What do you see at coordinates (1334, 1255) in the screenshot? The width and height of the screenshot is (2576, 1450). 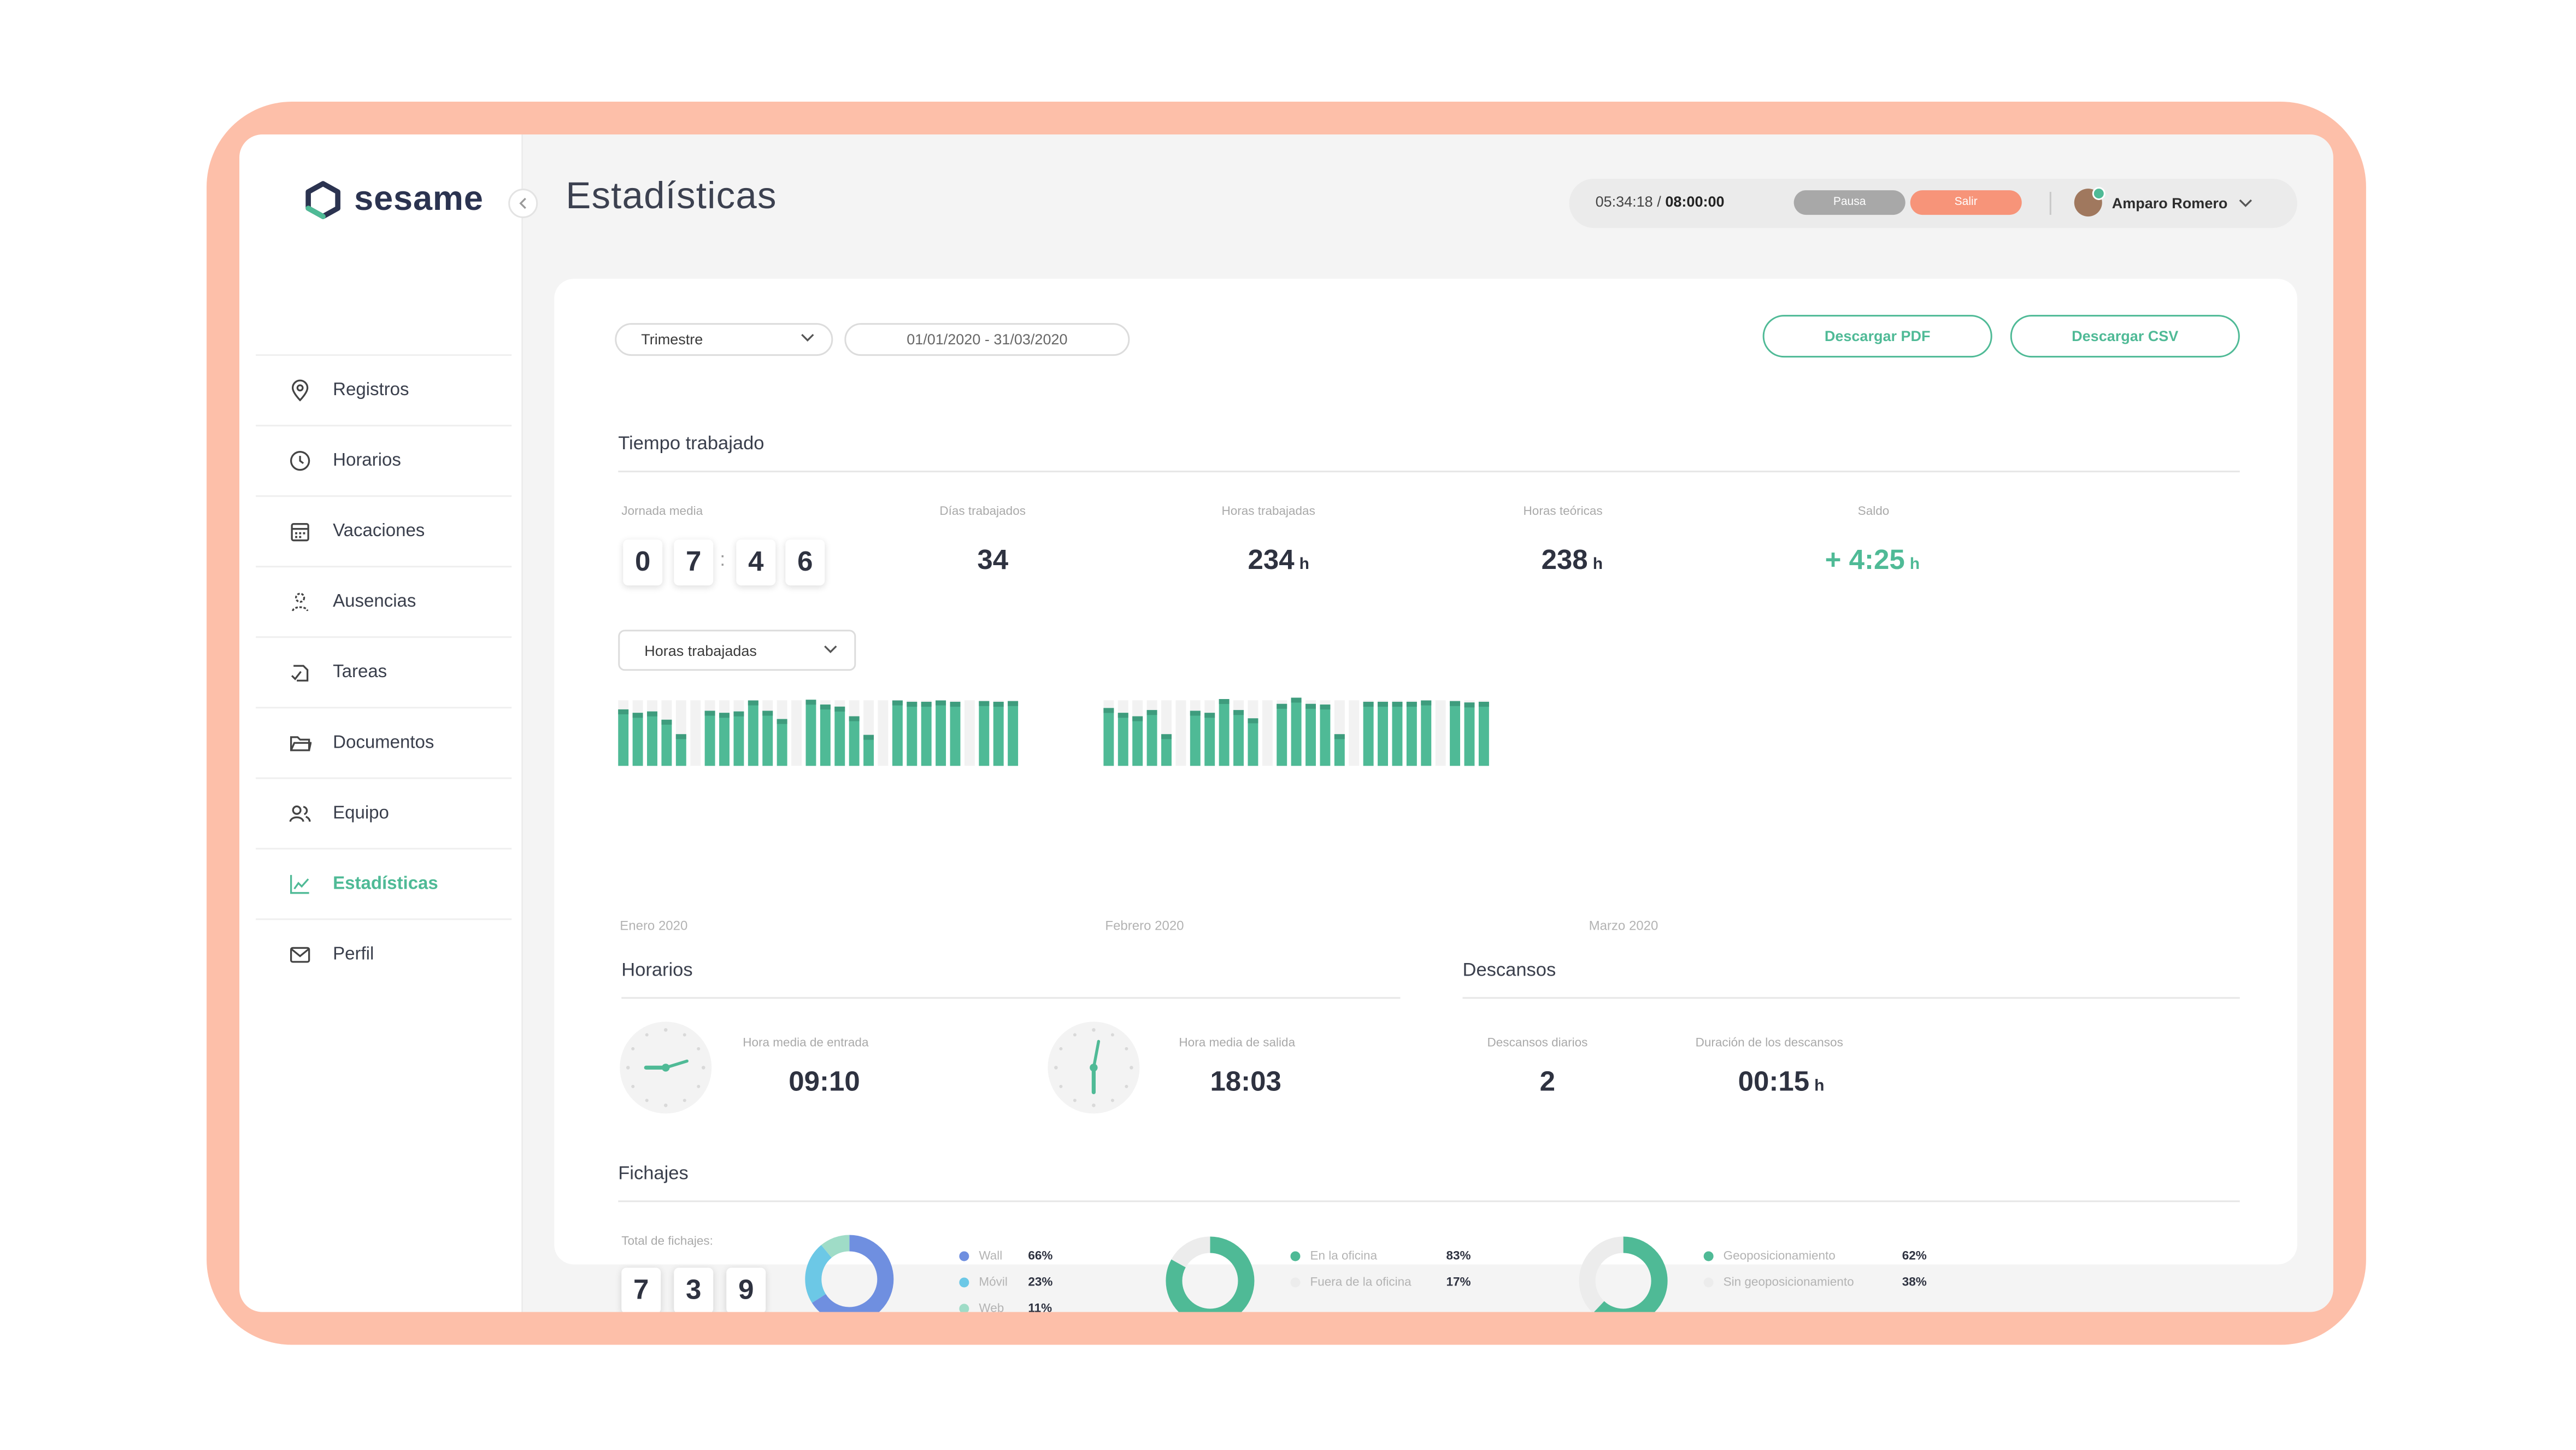 I see `legend-item: En la oficina` at bounding box center [1334, 1255].